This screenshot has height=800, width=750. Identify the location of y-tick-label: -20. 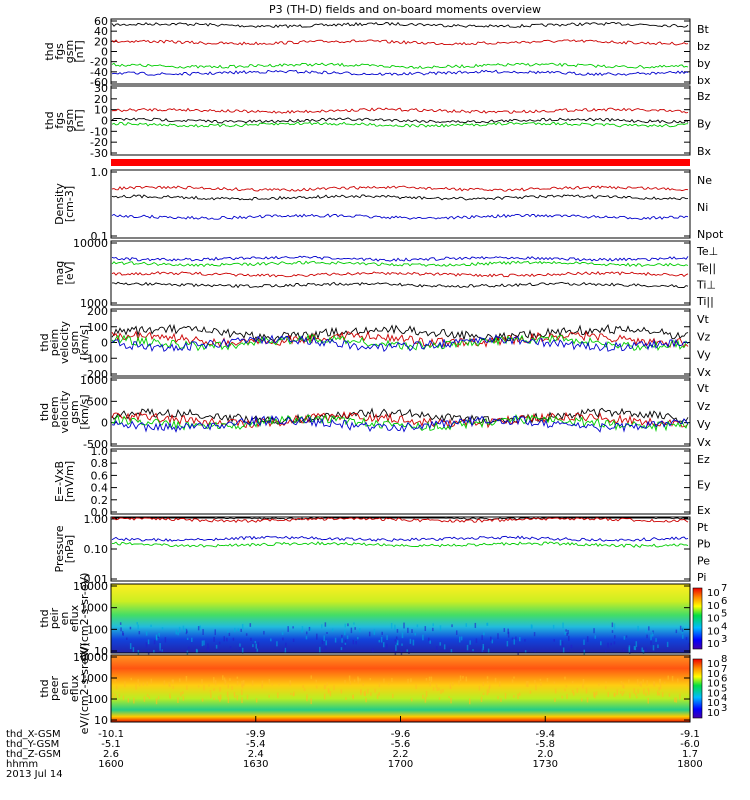
(99, 62).